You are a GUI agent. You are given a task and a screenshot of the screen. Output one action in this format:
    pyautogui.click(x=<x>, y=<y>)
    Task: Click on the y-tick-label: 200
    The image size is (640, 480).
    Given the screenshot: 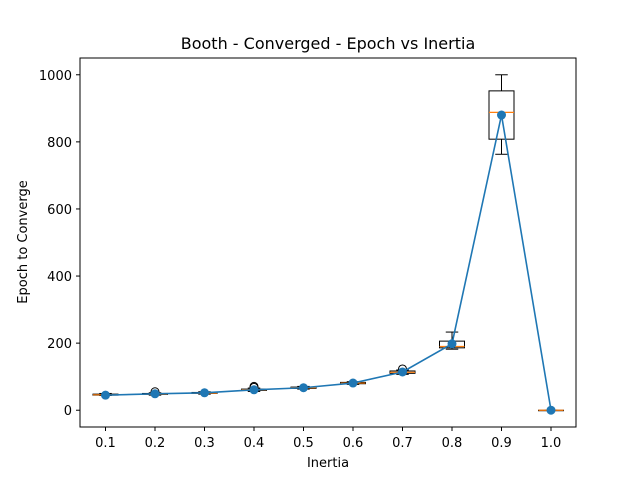 What is the action you would take?
    pyautogui.click(x=59, y=344)
    